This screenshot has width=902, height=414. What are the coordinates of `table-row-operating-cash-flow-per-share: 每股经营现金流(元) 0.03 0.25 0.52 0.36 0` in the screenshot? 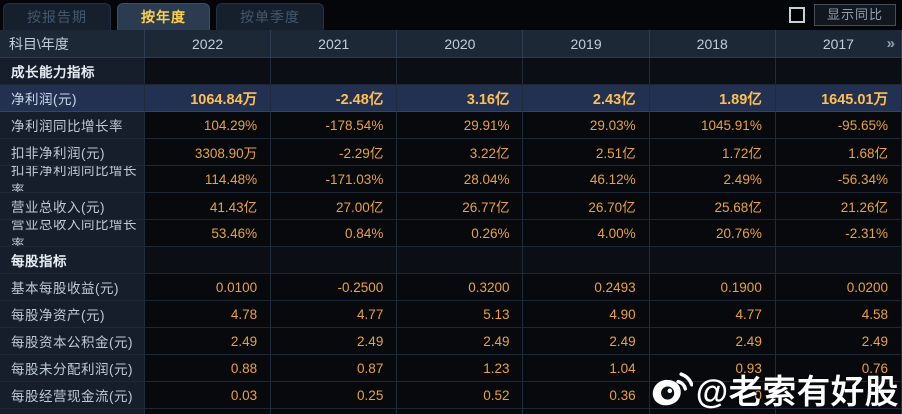 It's located at (451, 395).